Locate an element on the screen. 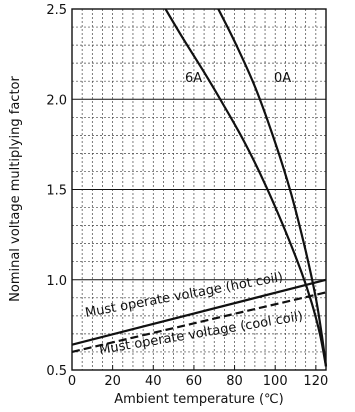  x-axis-title: Ambient temperature (℃) is located at coordinates (198, 399).